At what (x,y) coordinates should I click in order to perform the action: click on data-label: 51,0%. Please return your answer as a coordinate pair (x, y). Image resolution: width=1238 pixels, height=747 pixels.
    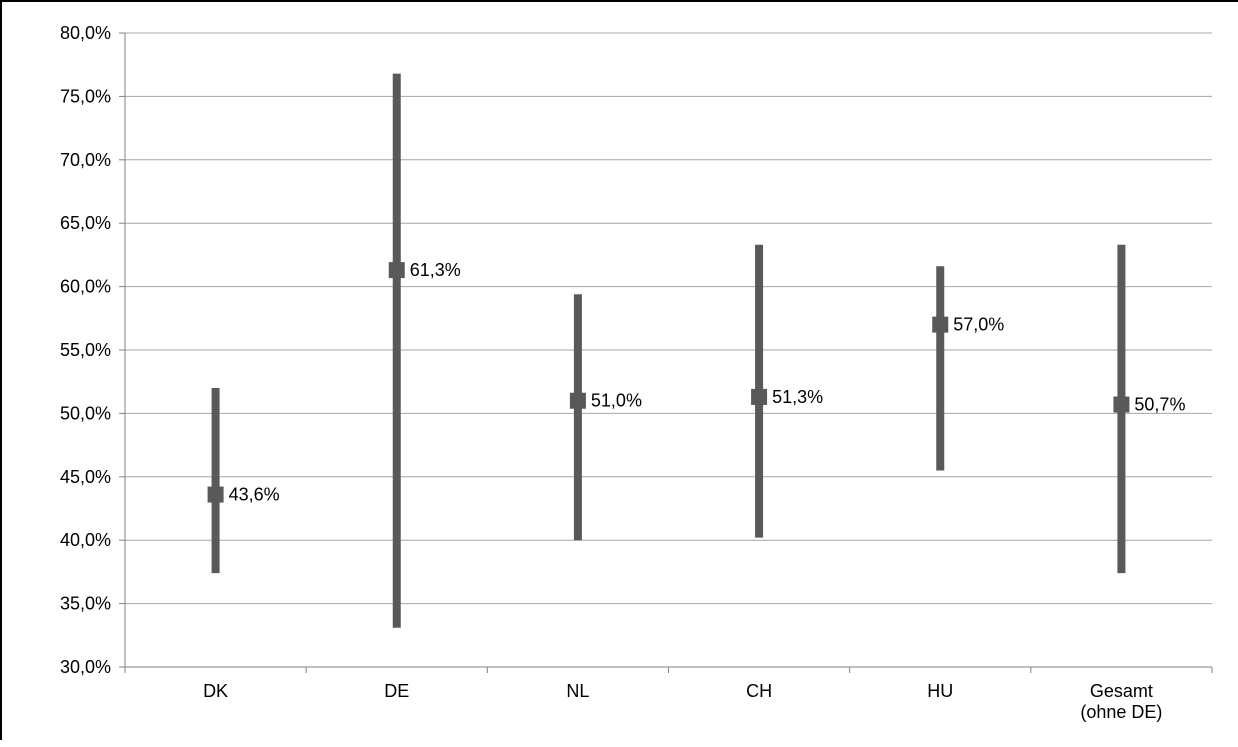
    Looking at the image, I should click on (616, 401).